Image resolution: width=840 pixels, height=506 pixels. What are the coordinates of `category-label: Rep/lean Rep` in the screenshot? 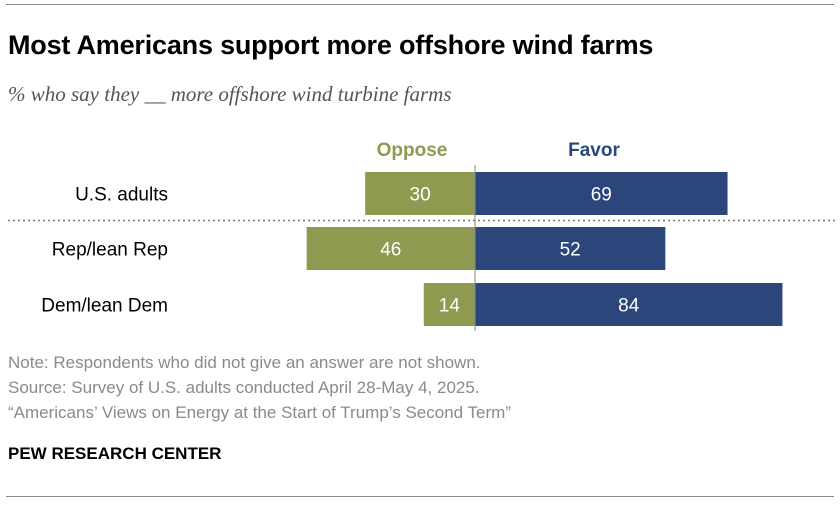 It's located at (110, 250).